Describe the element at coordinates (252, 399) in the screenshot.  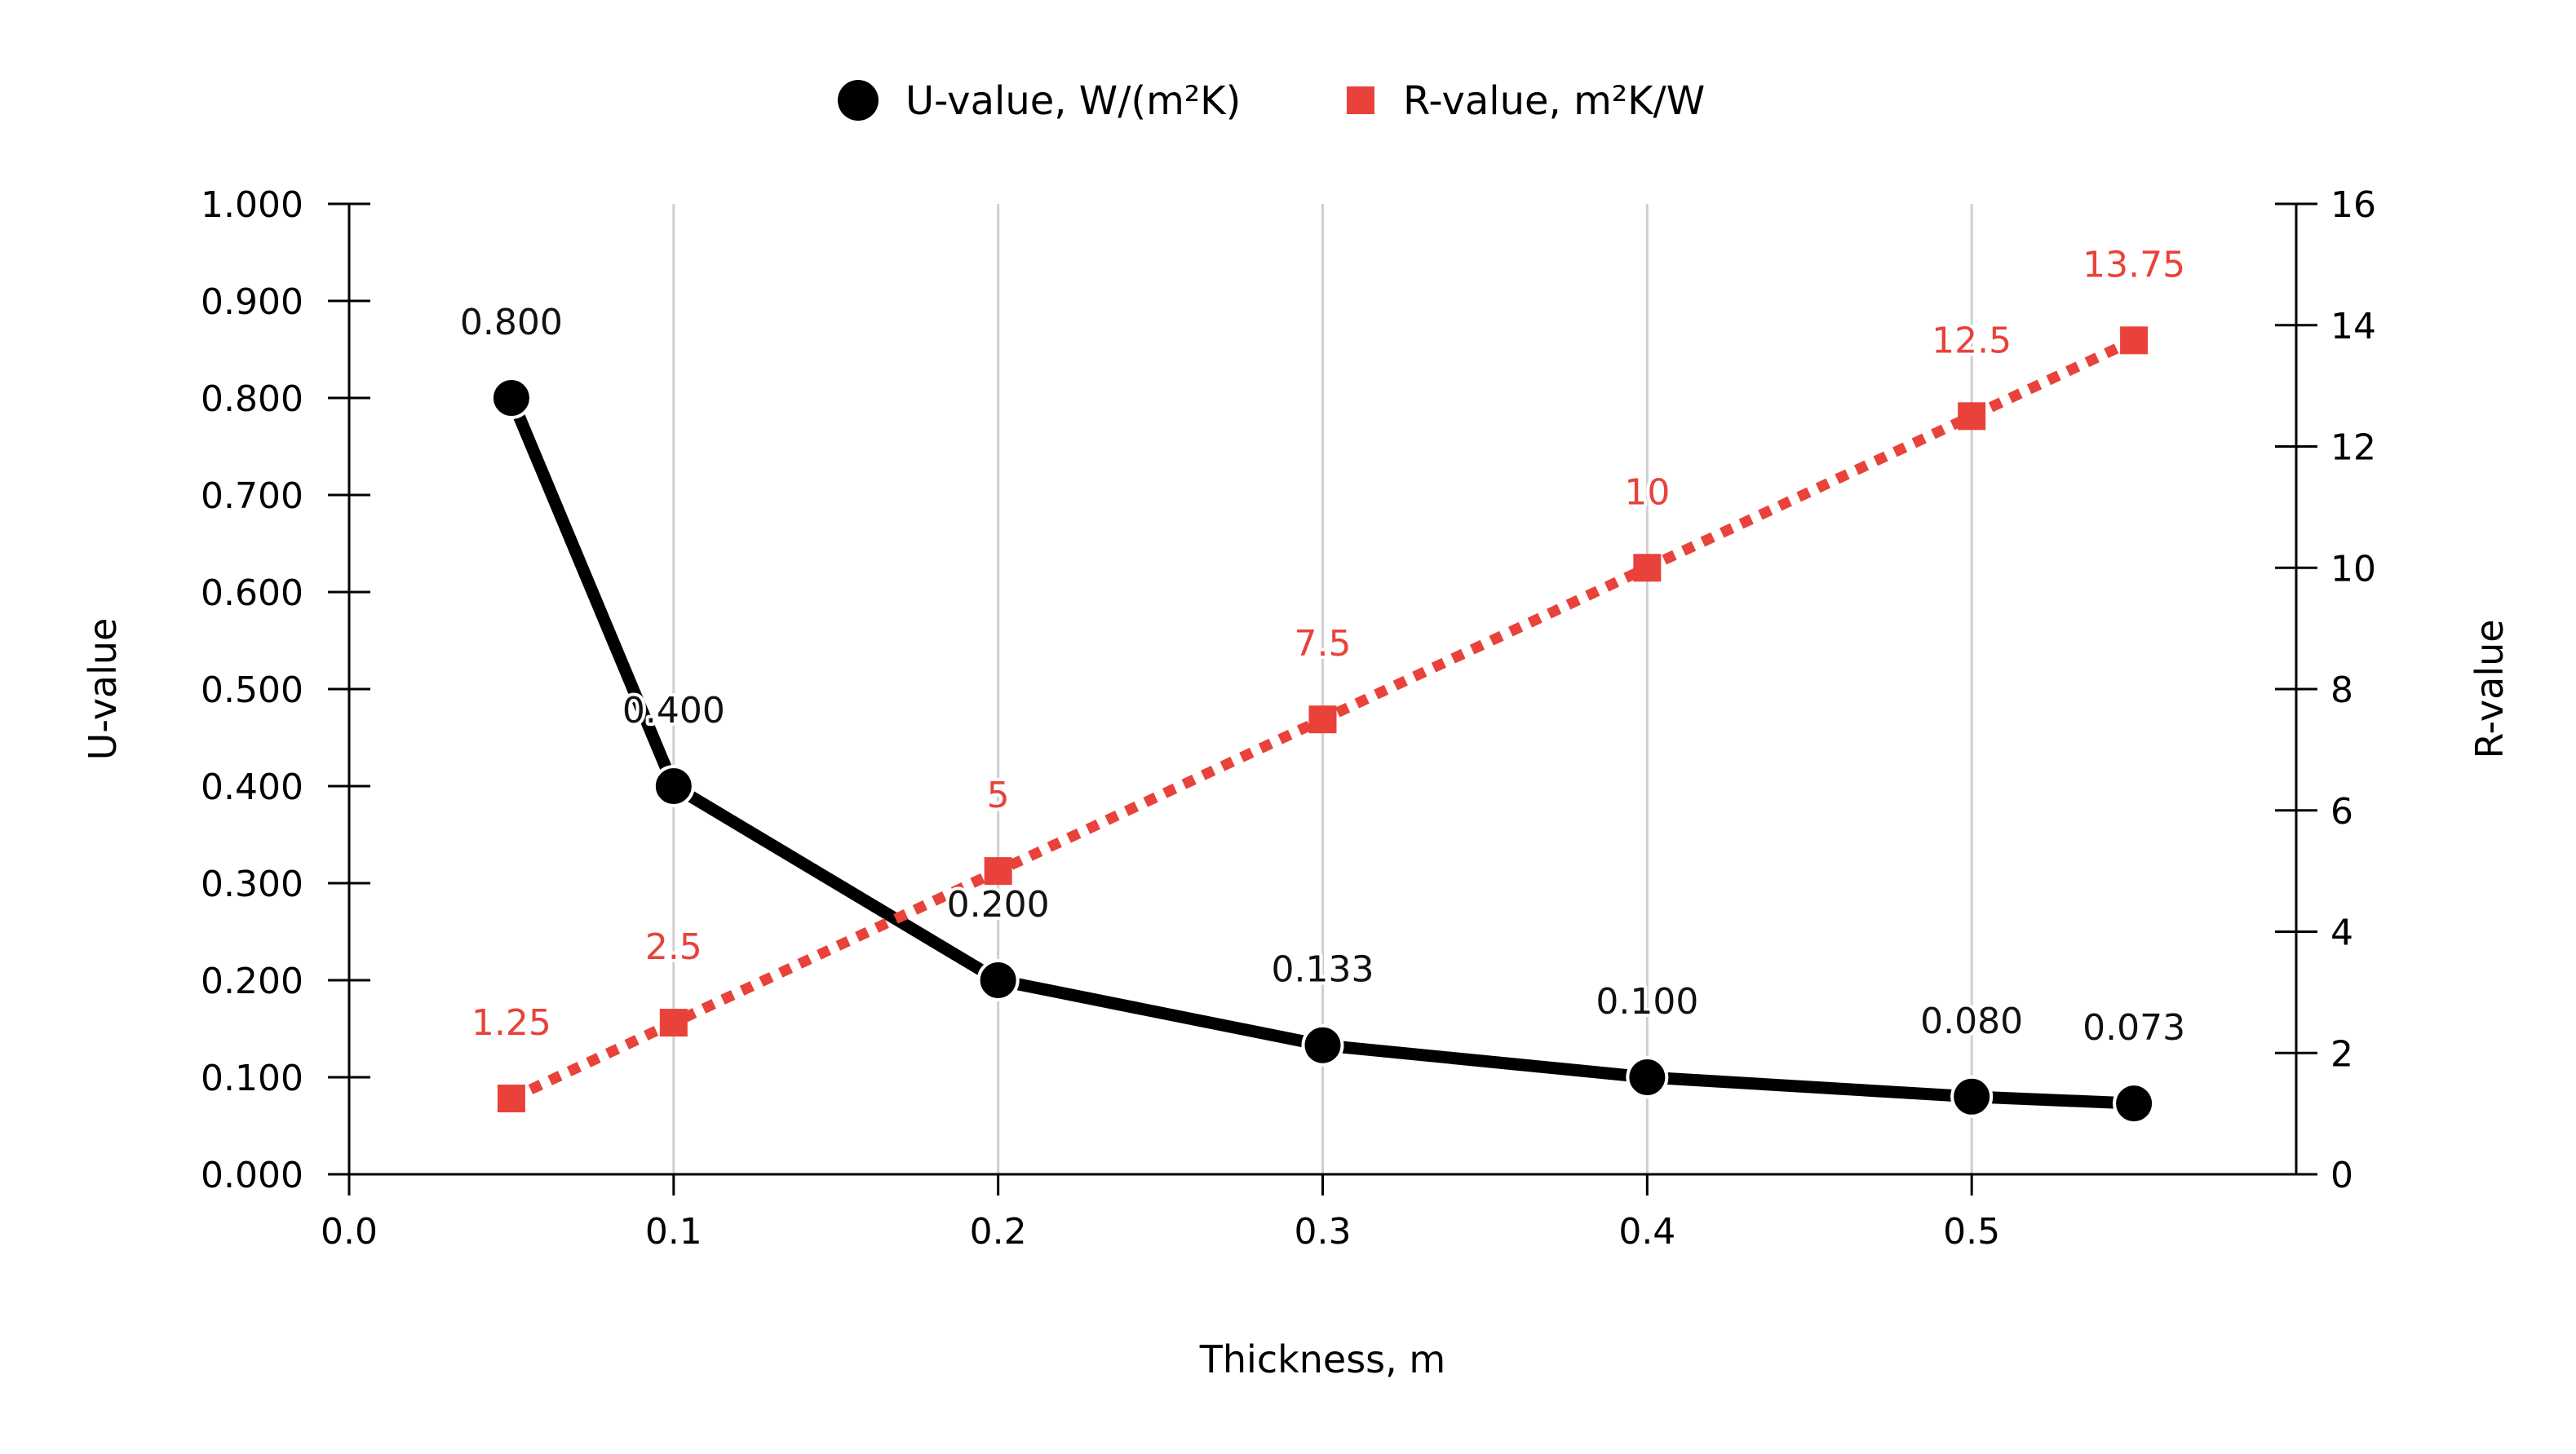
I see `y-left-tick-label: 0.800` at that location.